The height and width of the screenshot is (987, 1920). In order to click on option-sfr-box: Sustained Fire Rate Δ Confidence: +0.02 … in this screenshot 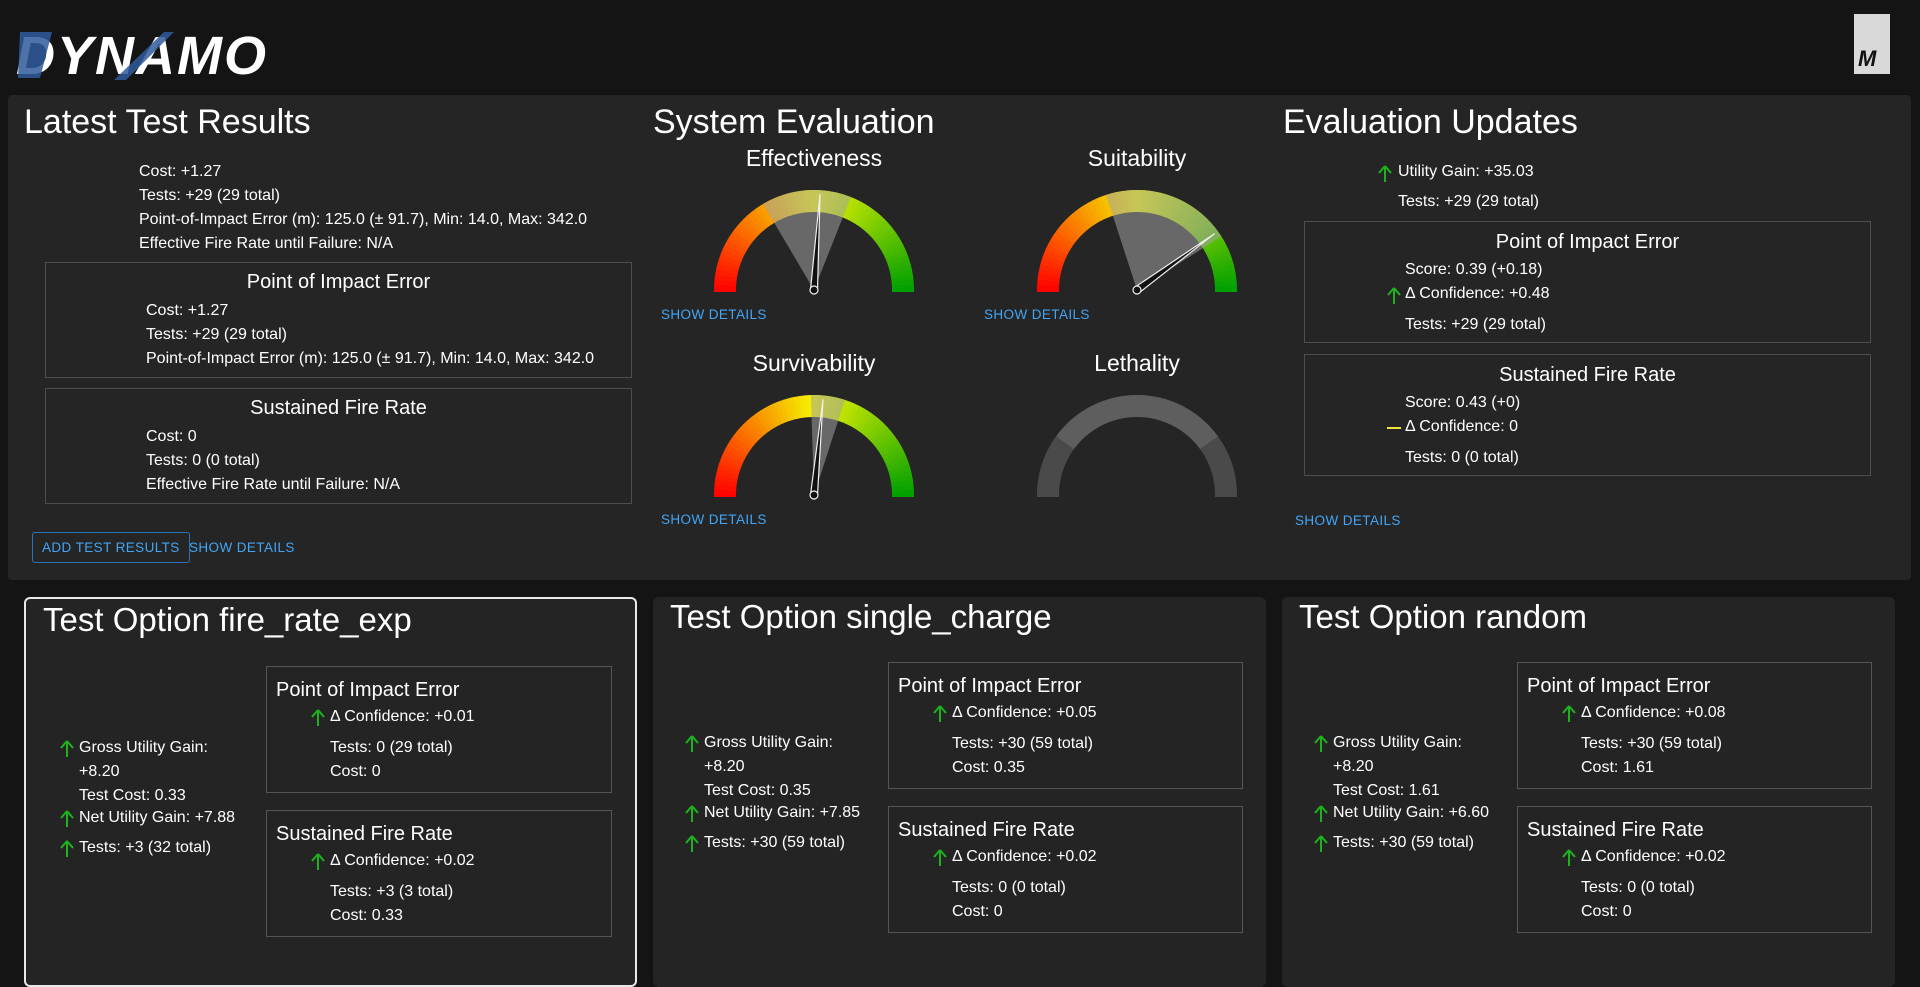, I will do `click(439, 873)`.